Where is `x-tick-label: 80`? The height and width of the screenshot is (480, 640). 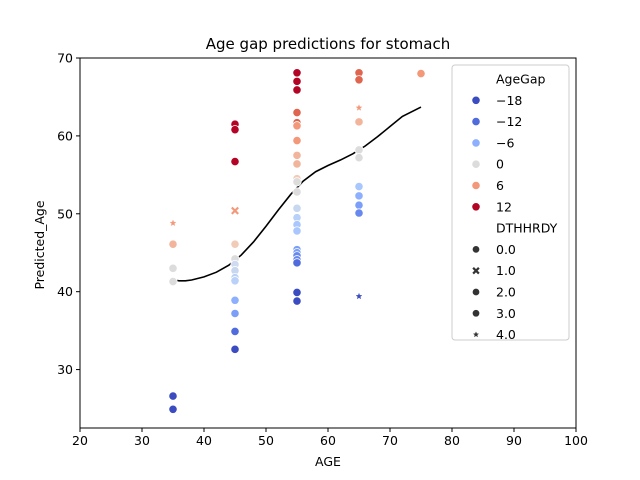 x-tick-label: 80 is located at coordinates (452, 440).